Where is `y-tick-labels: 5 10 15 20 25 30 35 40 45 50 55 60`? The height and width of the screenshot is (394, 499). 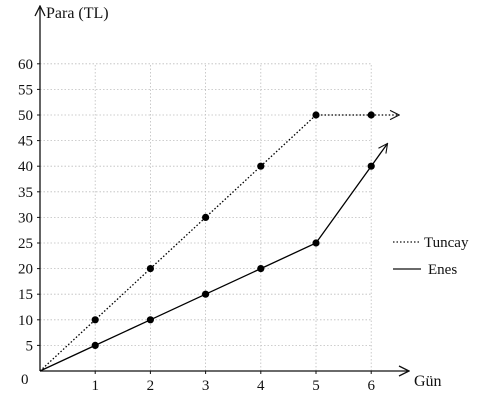 y-tick-labels: 5 10 15 20 25 30 35 40 45 50 55 60 is located at coordinates (29, 205).